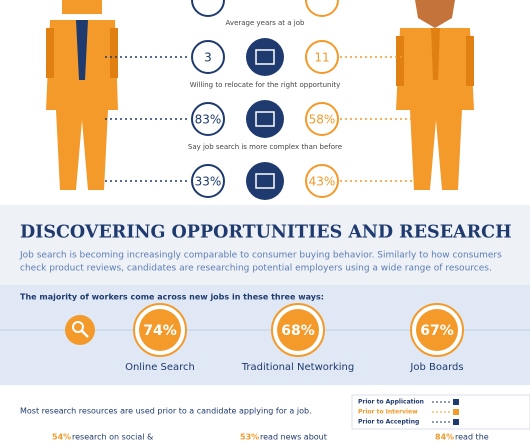 This screenshot has height=446, width=530. I want to click on legend-label: Prior to Application, so click(391, 402).